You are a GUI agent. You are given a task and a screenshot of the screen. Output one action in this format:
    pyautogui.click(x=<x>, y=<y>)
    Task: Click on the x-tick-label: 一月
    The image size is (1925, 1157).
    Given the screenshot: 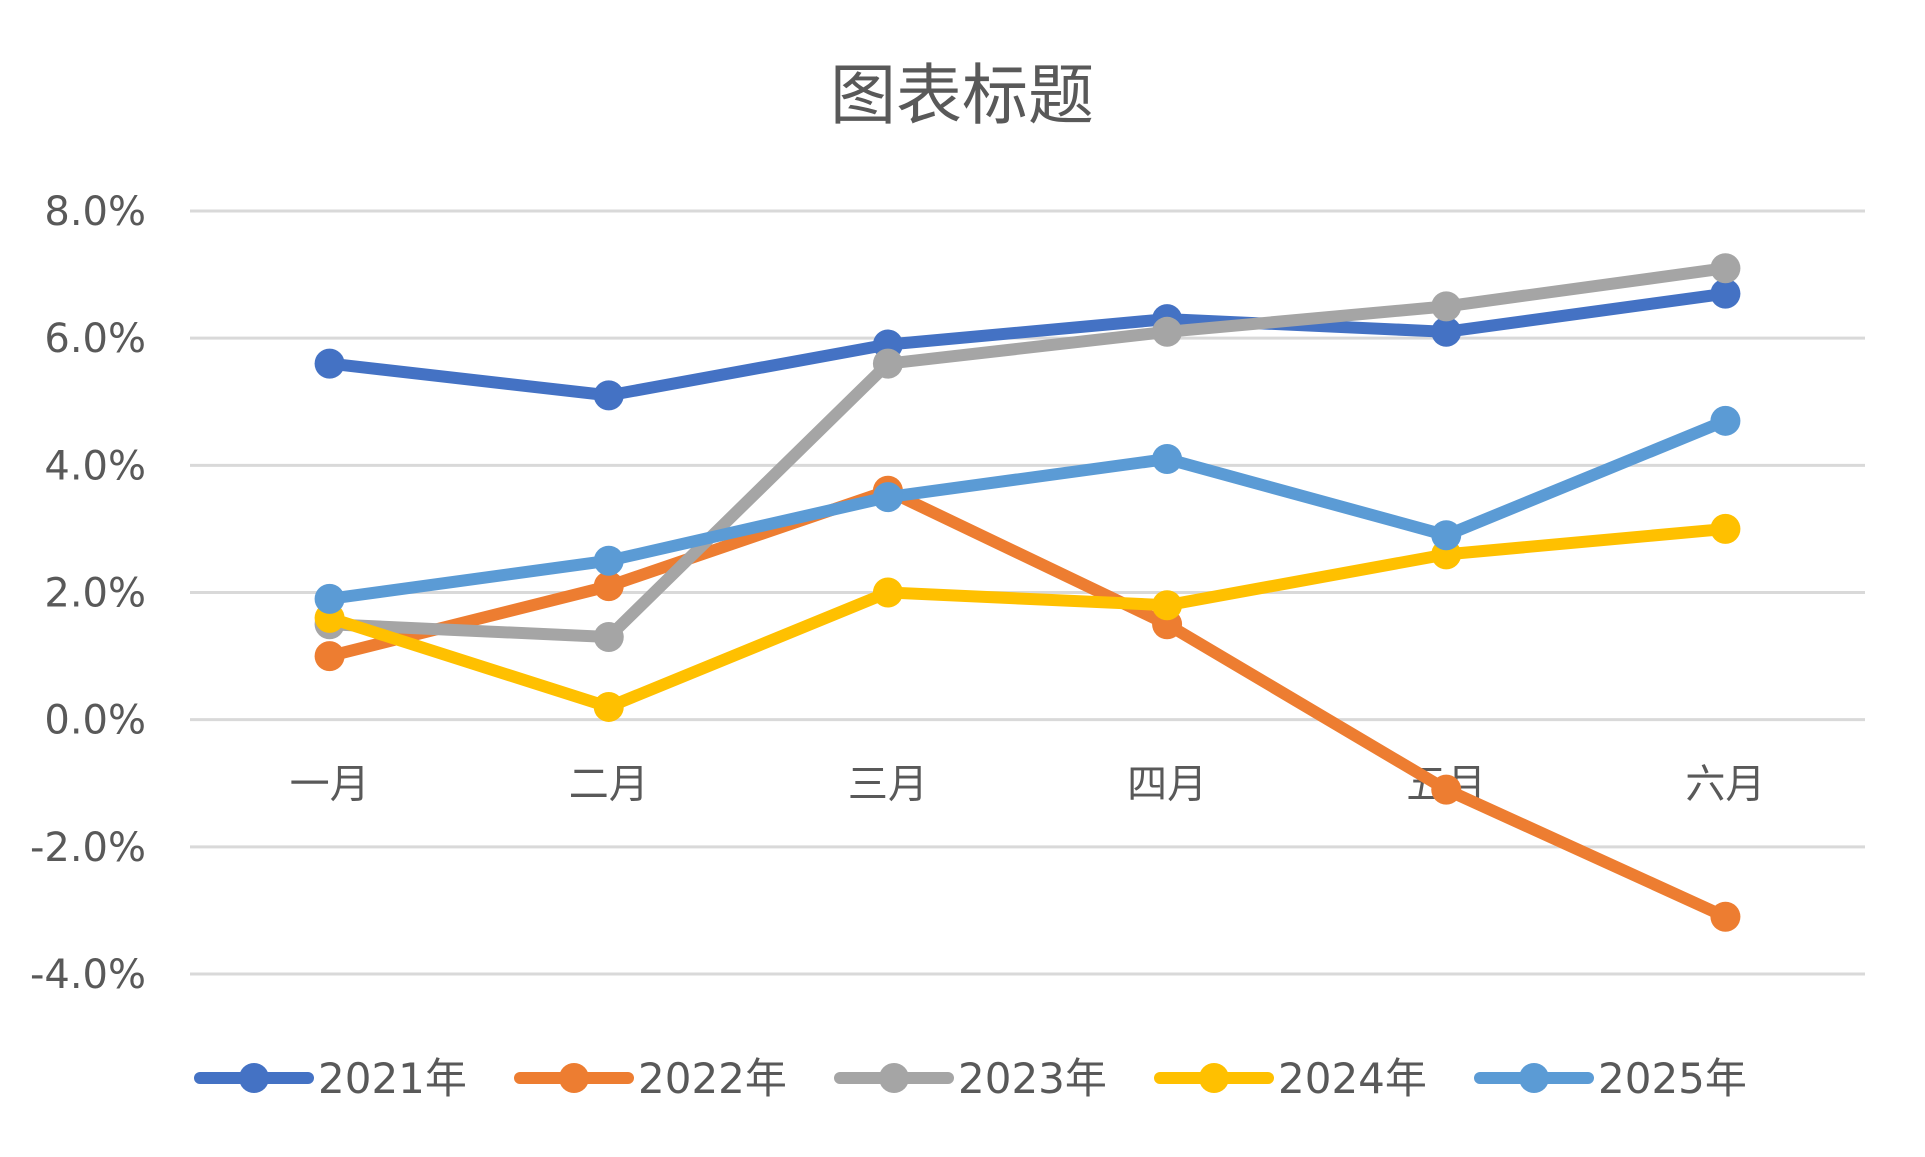 What is the action you would take?
    pyautogui.click(x=330, y=785)
    